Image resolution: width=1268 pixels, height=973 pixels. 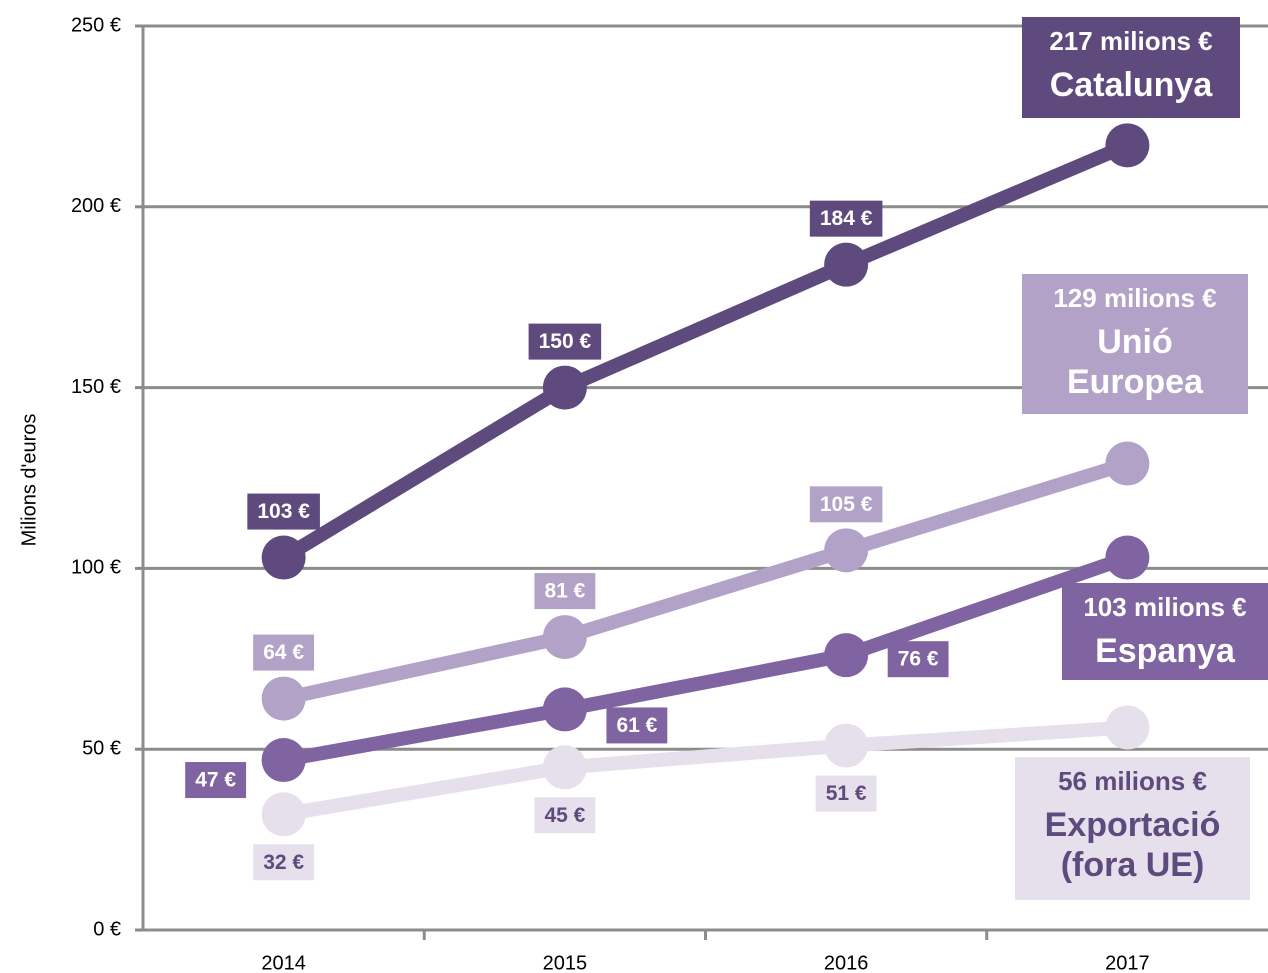 I want to click on legend-label: Unió Europea, so click(x=1135, y=362).